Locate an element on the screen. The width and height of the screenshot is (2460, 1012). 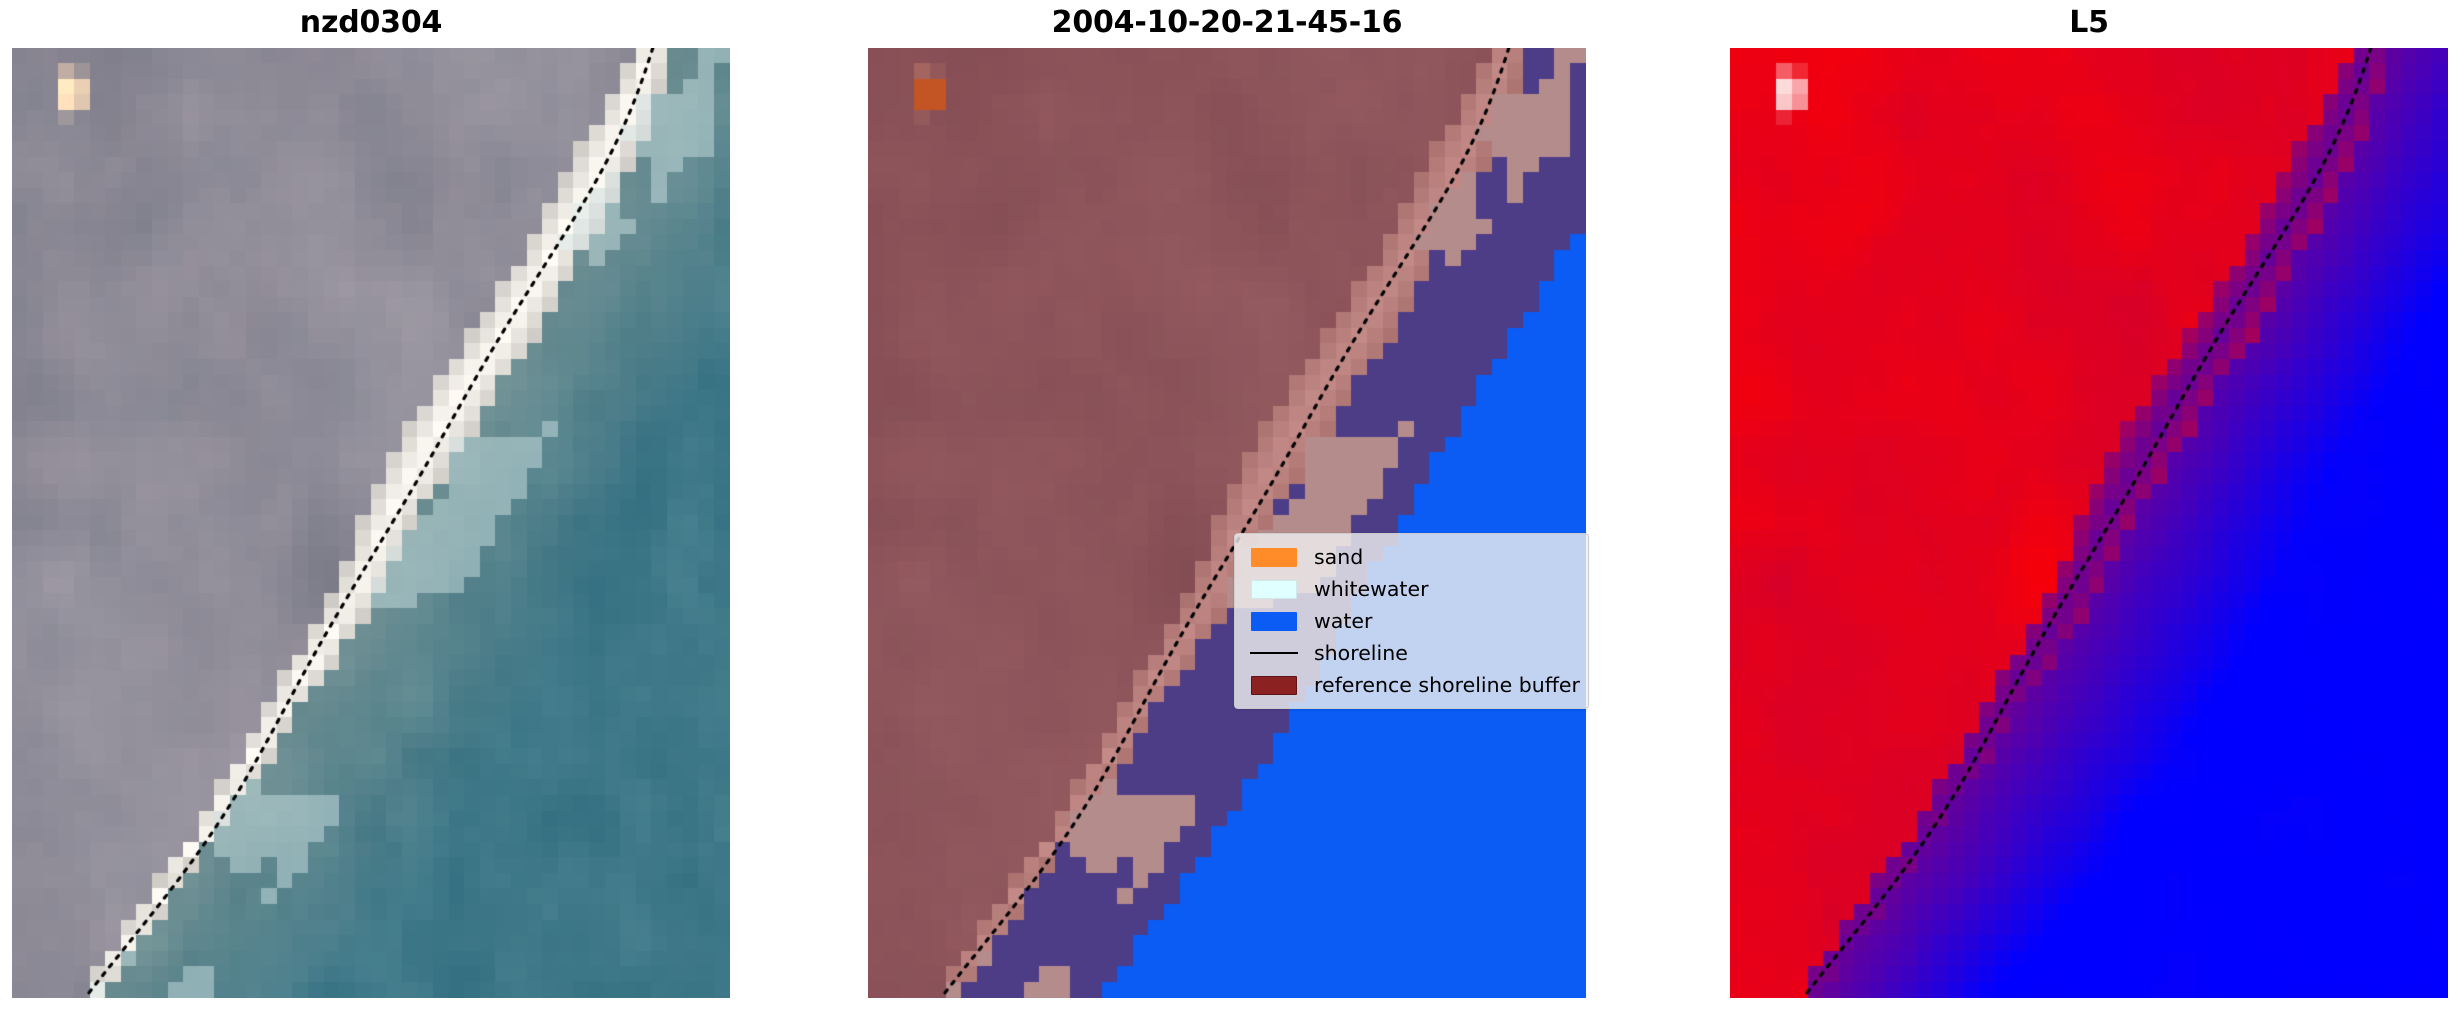
panel-title-index: L5 is located at coordinates (2089, 22).